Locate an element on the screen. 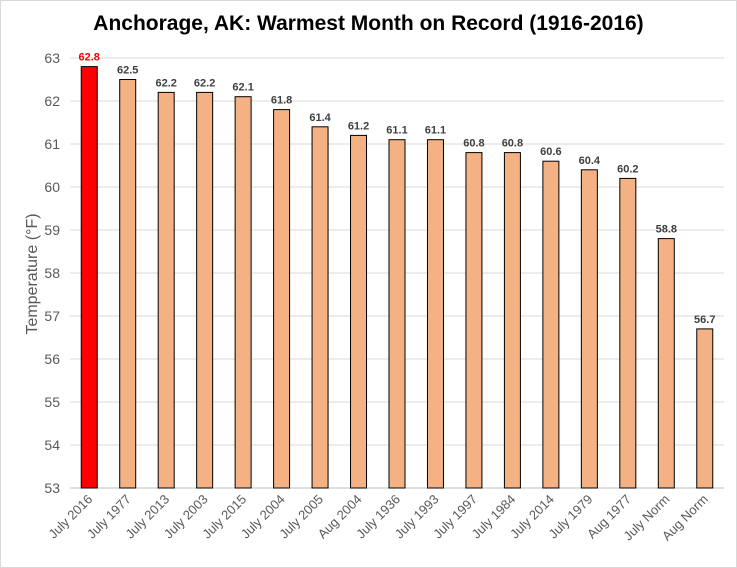 The width and height of the screenshot is (737, 568). y-tick-label: 54 is located at coordinates (52, 445).